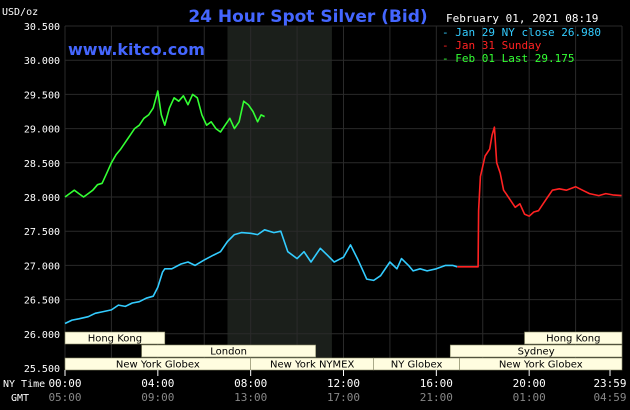 This screenshot has width=630, height=410. Describe the element at coordinates (136, 49) in the screenshot. I see `source-watermark: www.kitco.com` at that location.